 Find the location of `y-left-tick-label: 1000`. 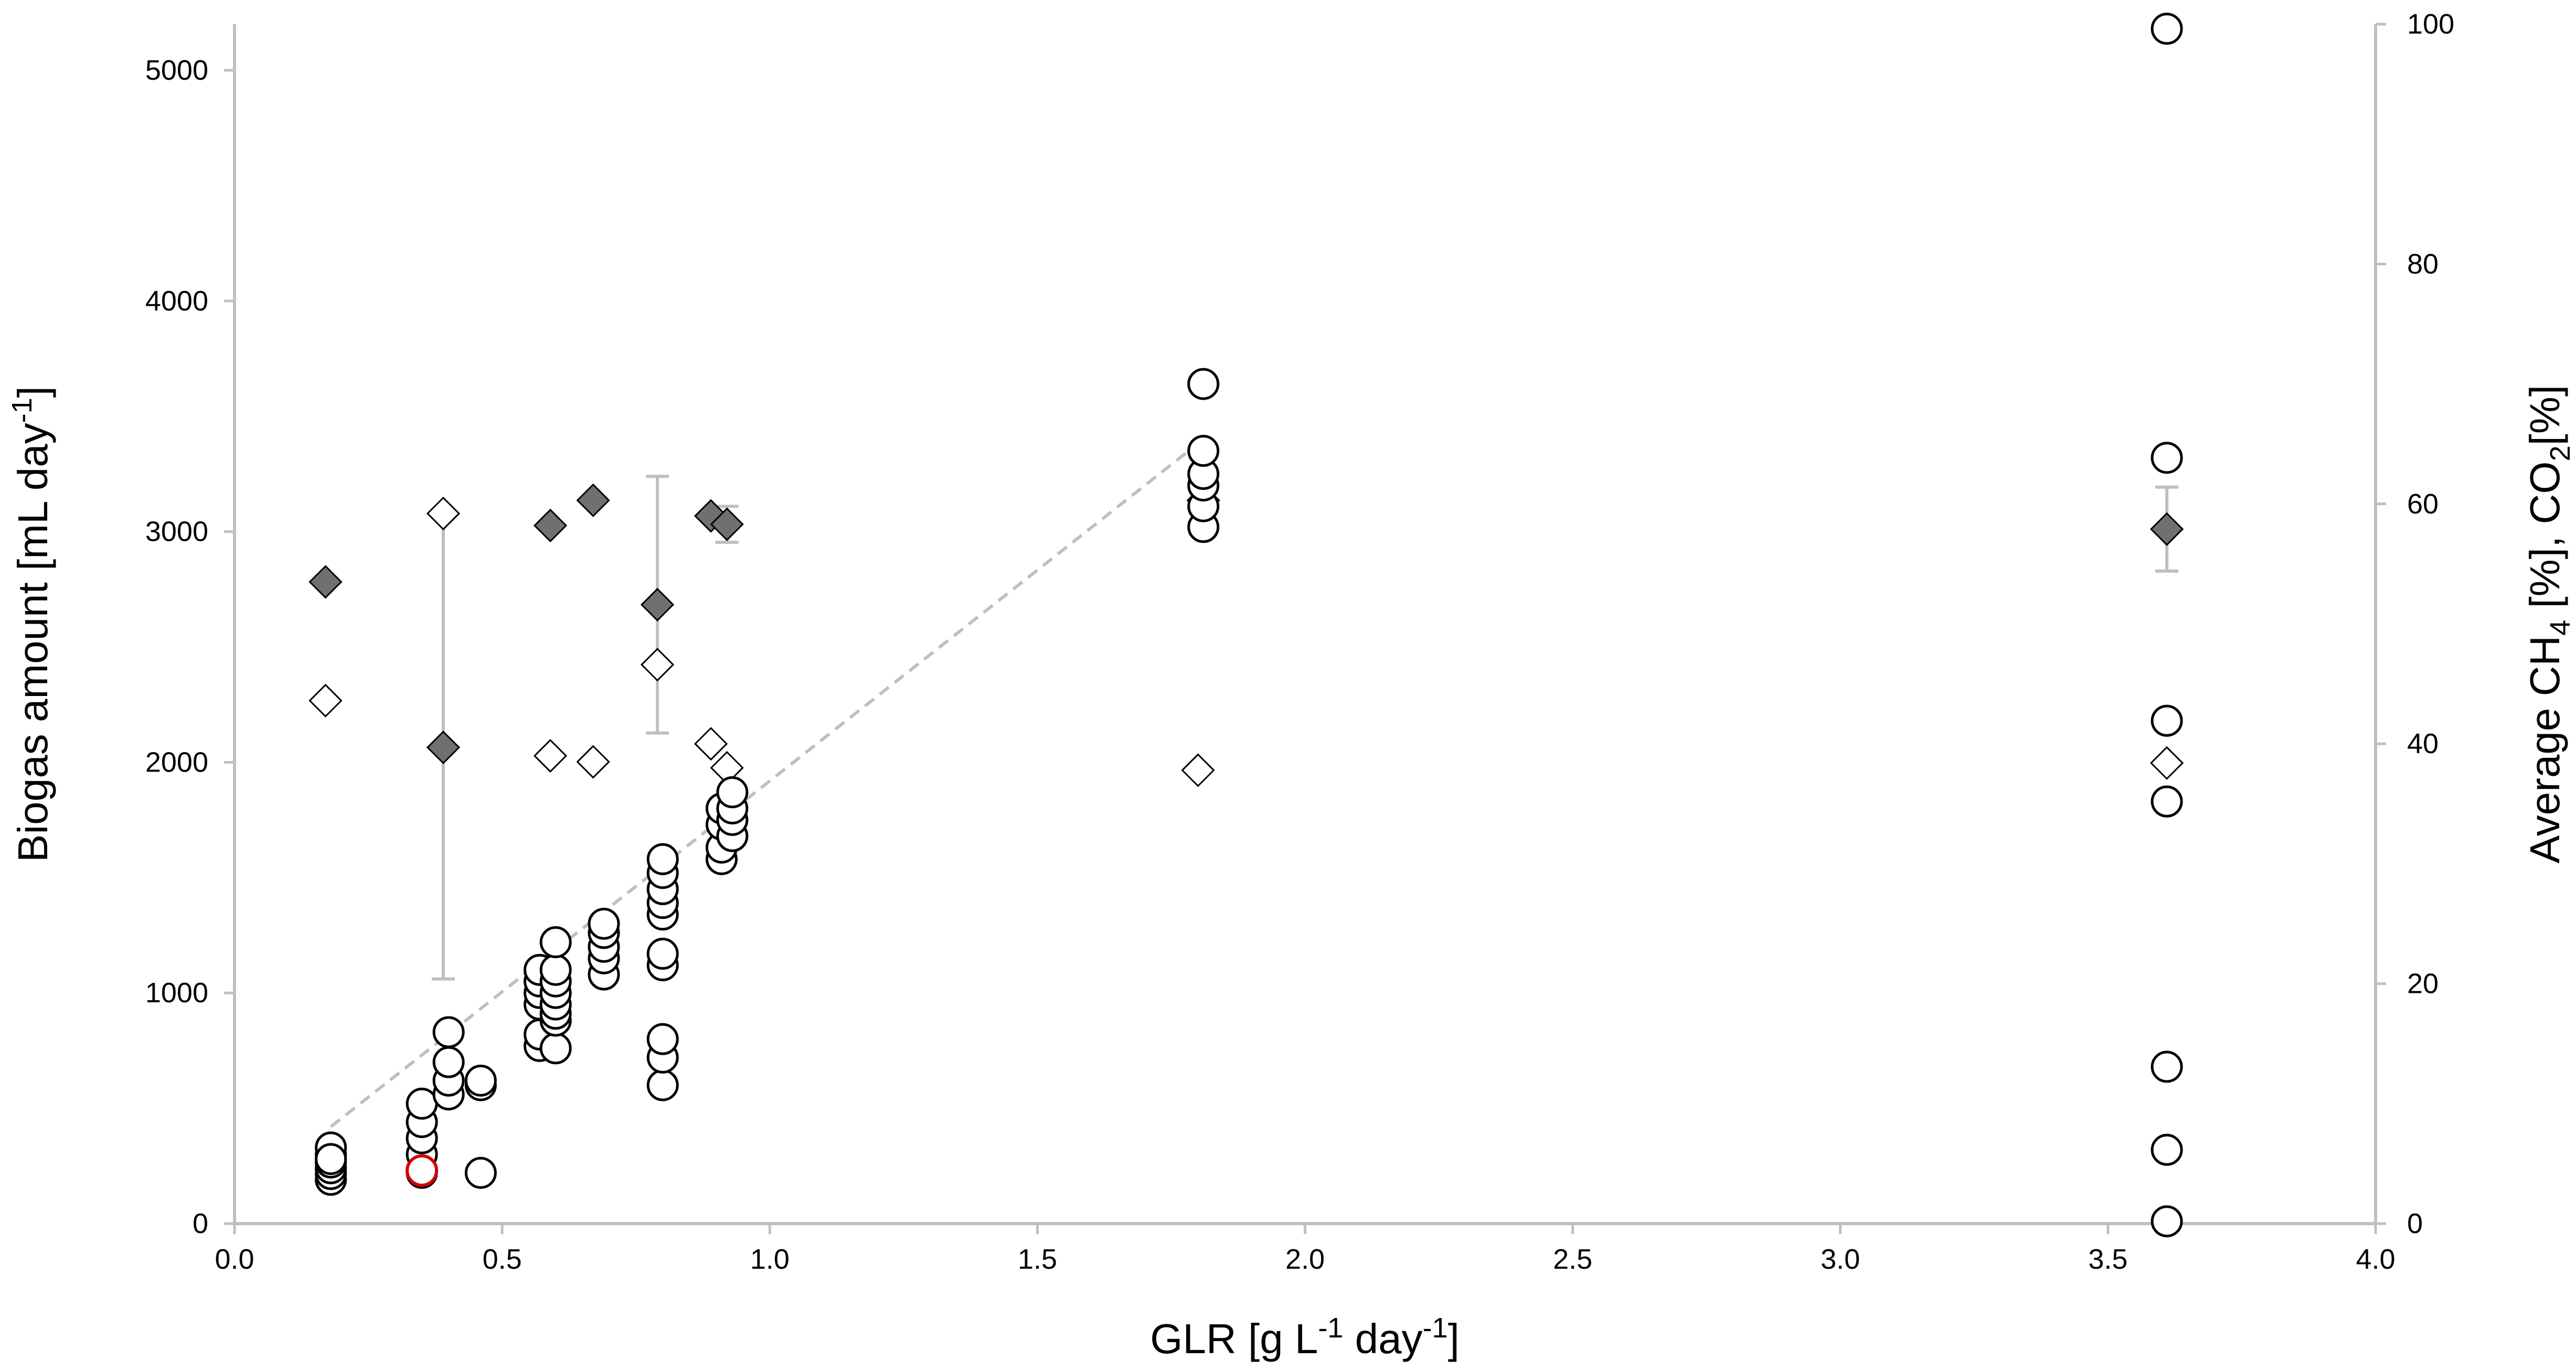

y-left-tick-label: 1000 is located at coordinates (176, 993).